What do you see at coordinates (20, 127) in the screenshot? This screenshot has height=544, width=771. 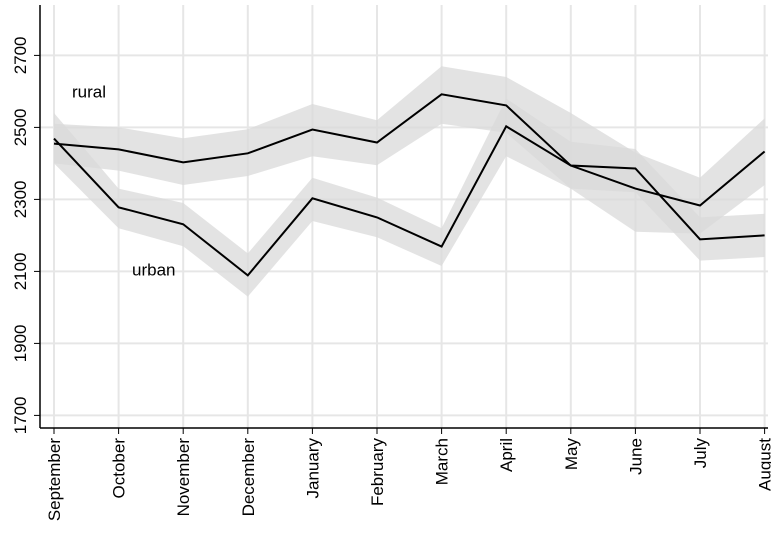 I see `y-tick-label: 2500` at bounding box center [20, 127].